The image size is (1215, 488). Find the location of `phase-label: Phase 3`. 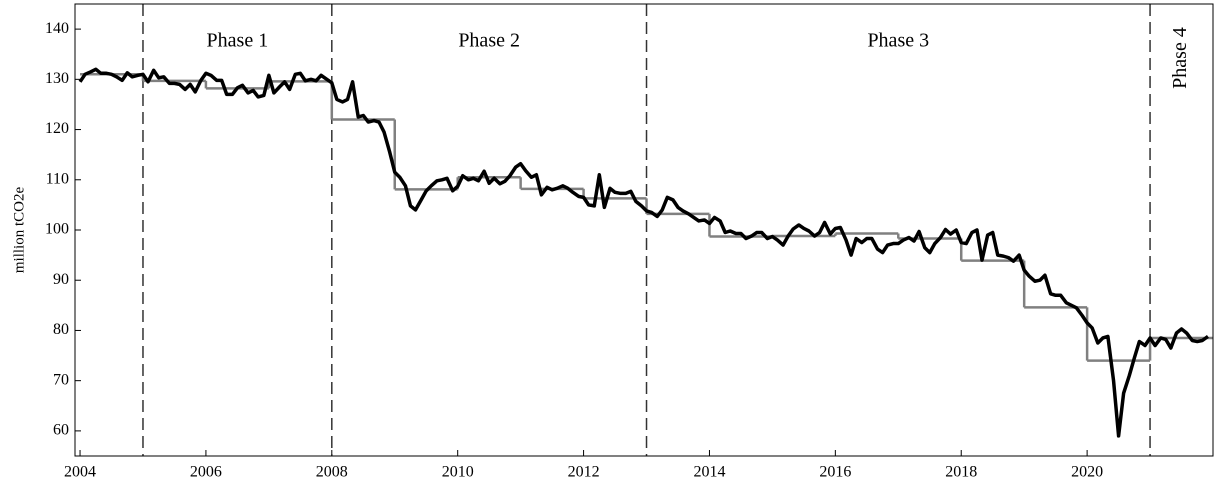

phase-label: Phase 3 is located at coordinates (898, 41).